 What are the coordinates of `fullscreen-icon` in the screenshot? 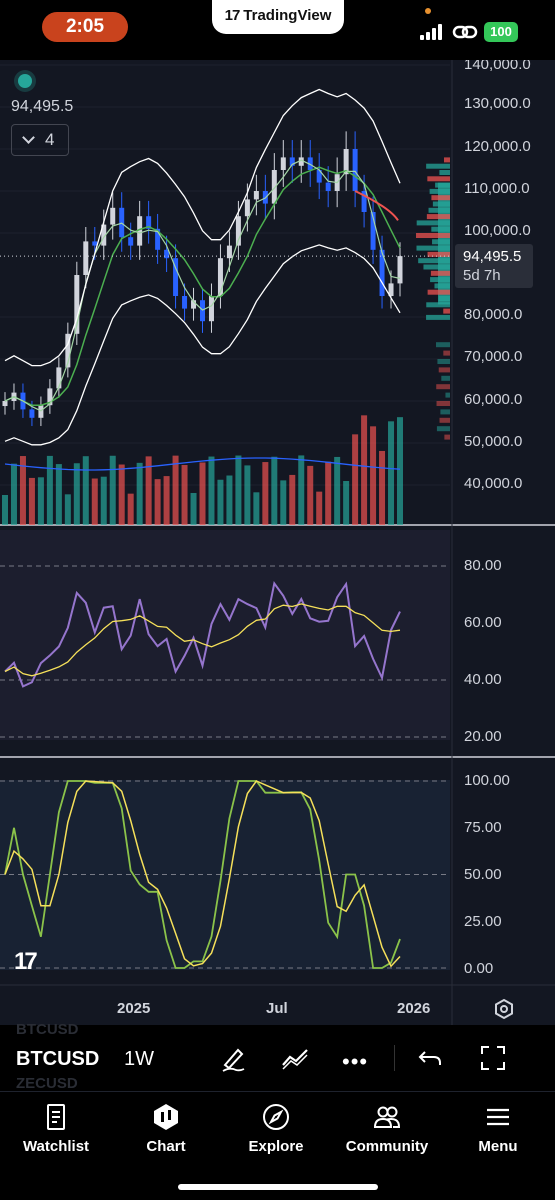 It's located at (493, 1058).